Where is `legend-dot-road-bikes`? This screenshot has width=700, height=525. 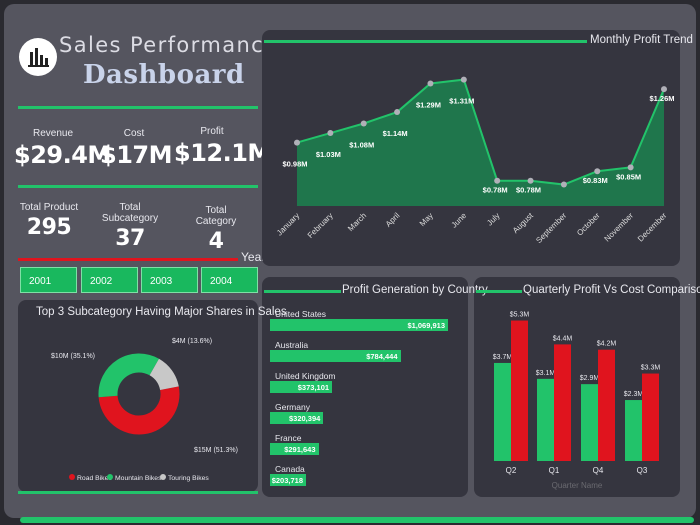 legend-dot-road-bikes is located at coordinates (72, 477).